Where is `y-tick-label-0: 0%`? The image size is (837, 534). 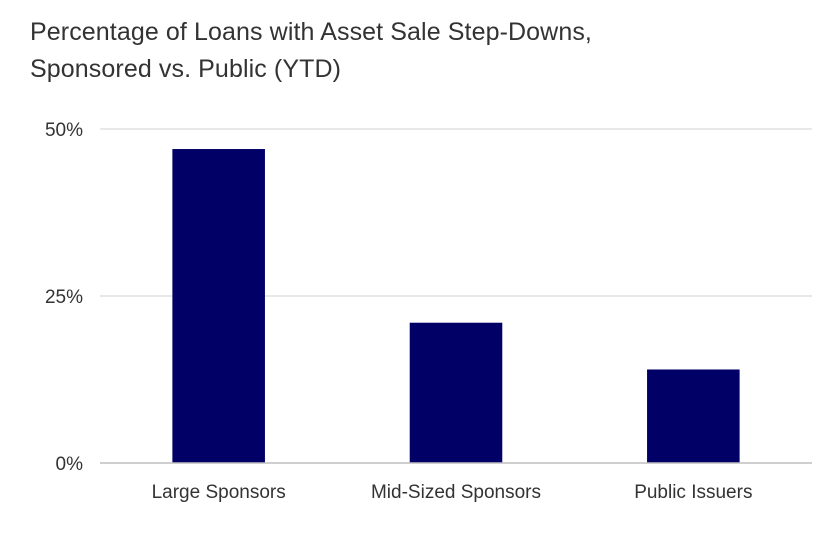
y-tick-label-0: 0% is located at coordinates (70, 464).